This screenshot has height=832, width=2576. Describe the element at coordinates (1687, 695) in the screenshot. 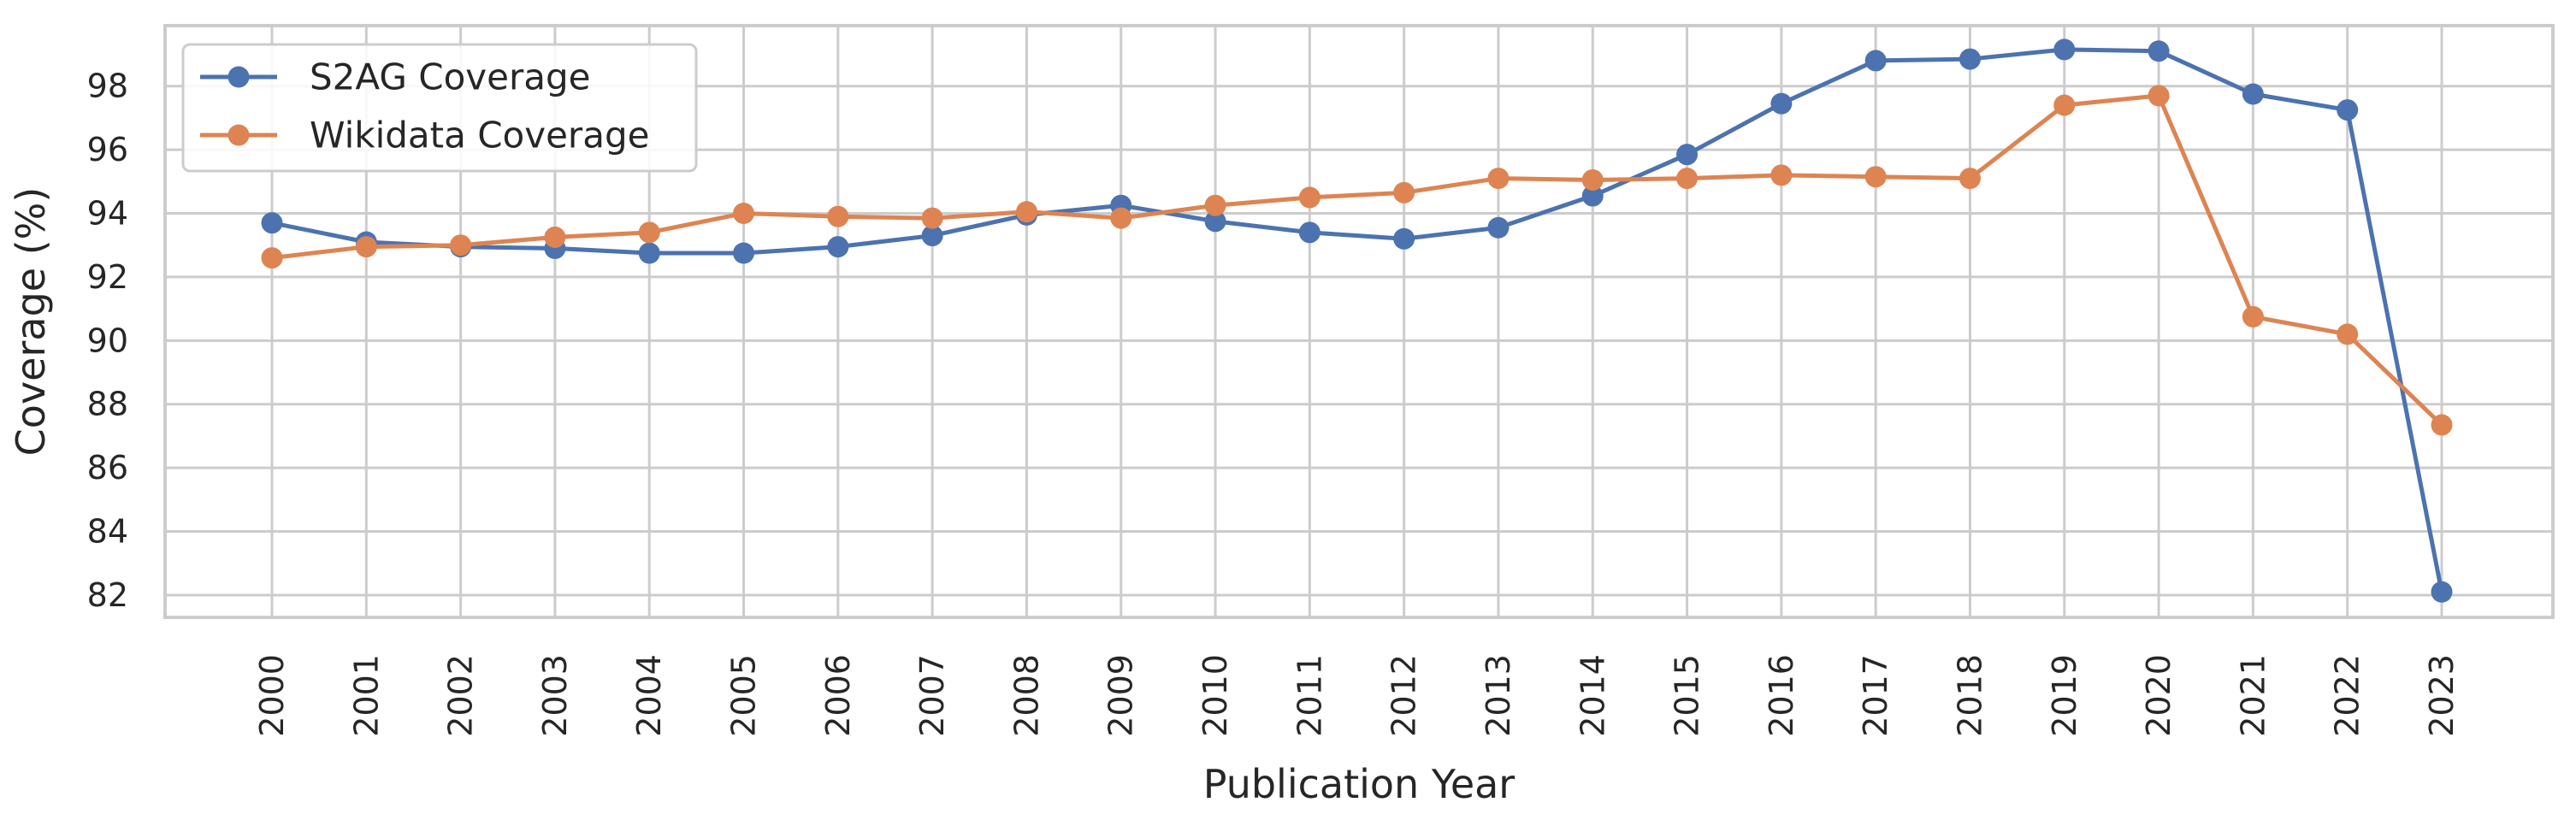

I see `x-tick-label: 2015` at that location.